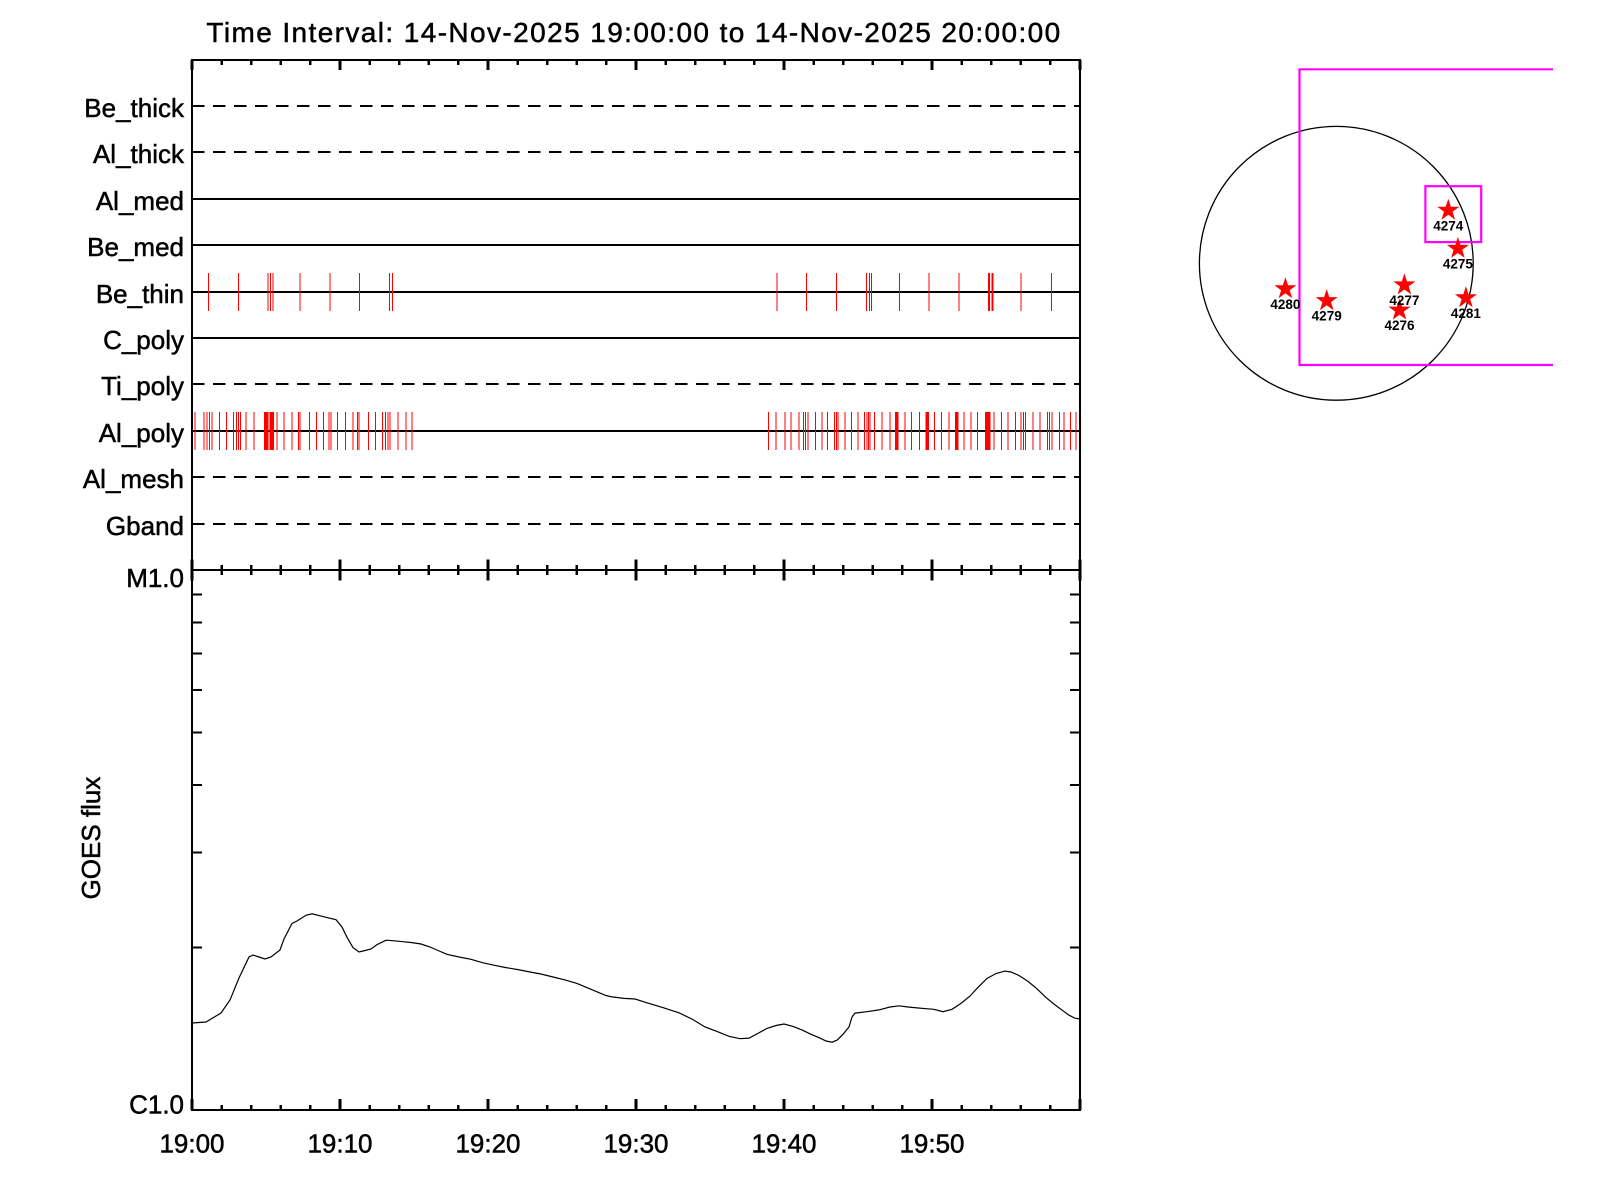 The height and width of the screenshot is (1200, 1600). What do you see at coordinates (134, 108) in the screenshot?
I see `svg-text: Be_thick` at bounding box center [134, 108].